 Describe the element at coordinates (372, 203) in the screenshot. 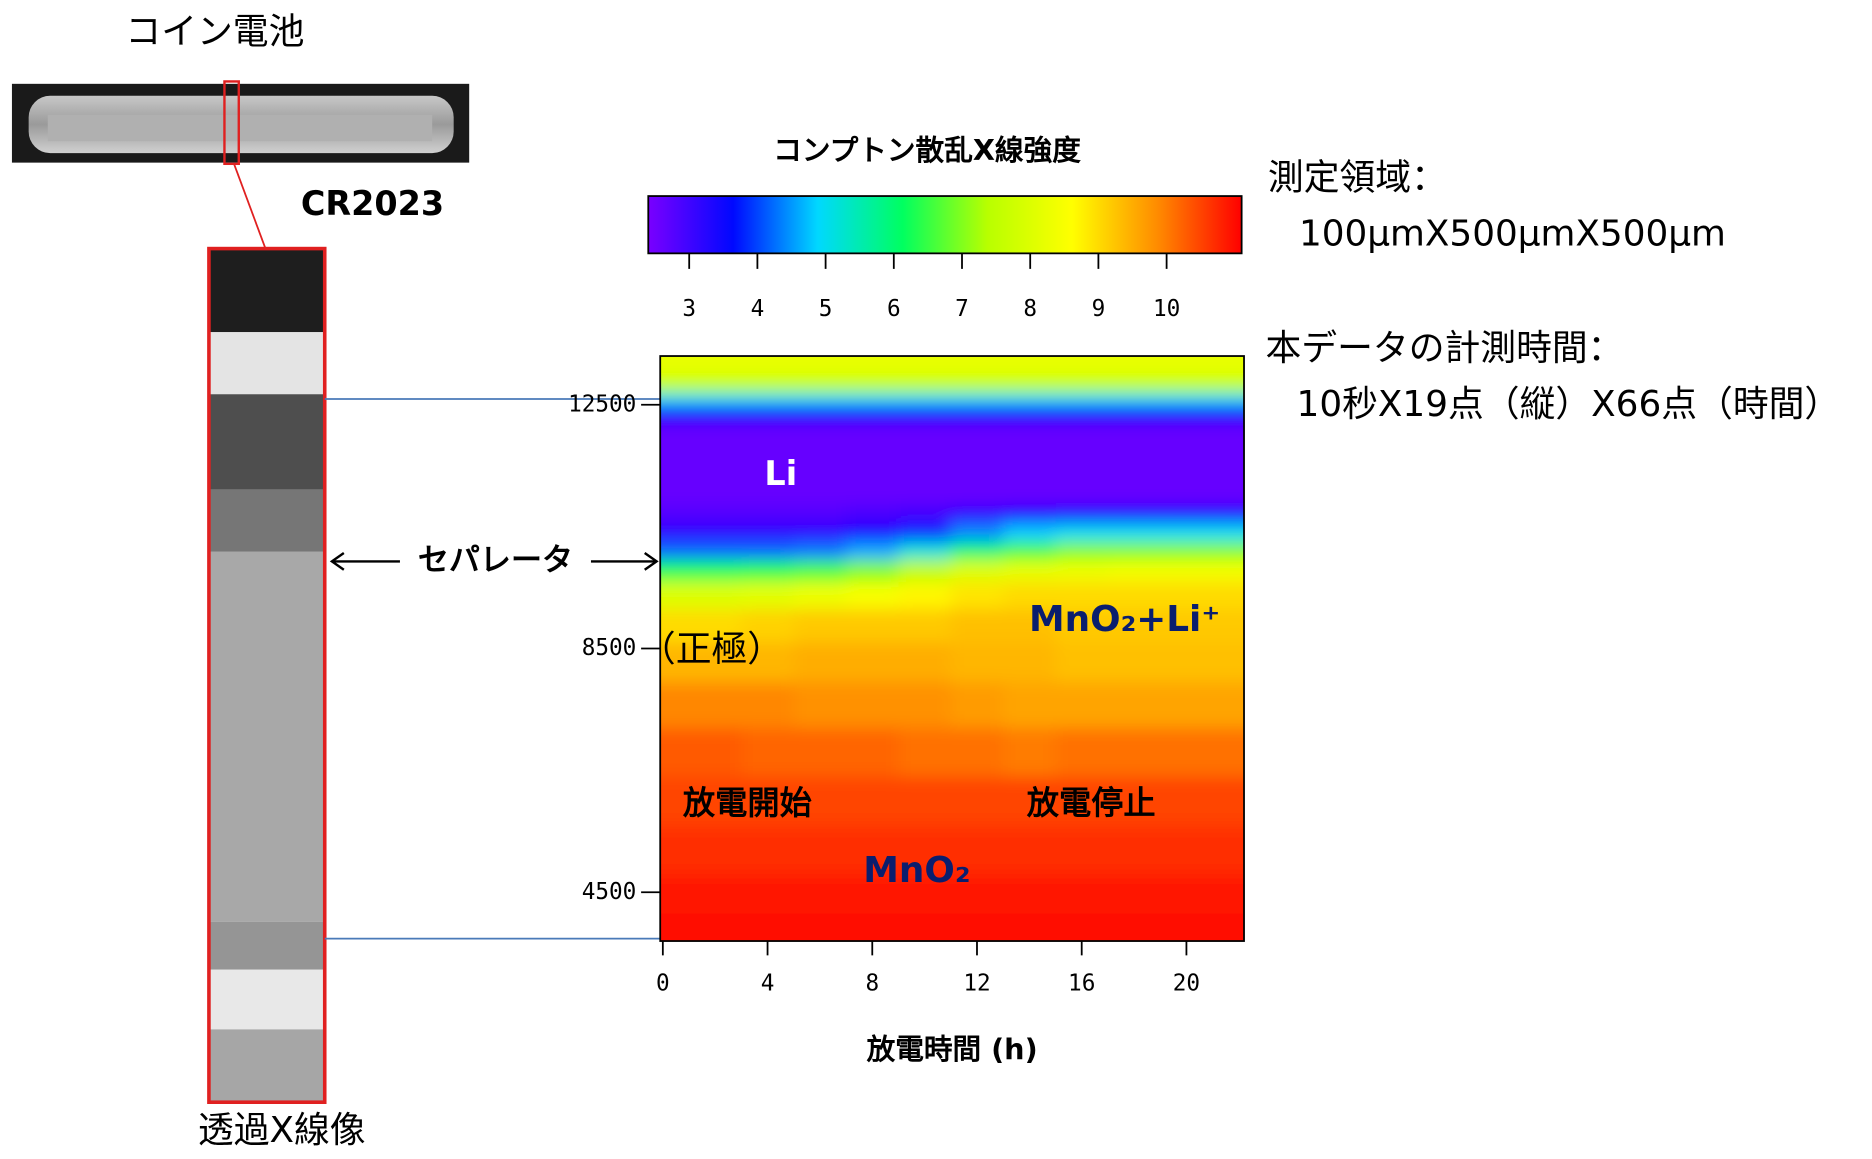

I see `coin-model: CR2023` at that location.